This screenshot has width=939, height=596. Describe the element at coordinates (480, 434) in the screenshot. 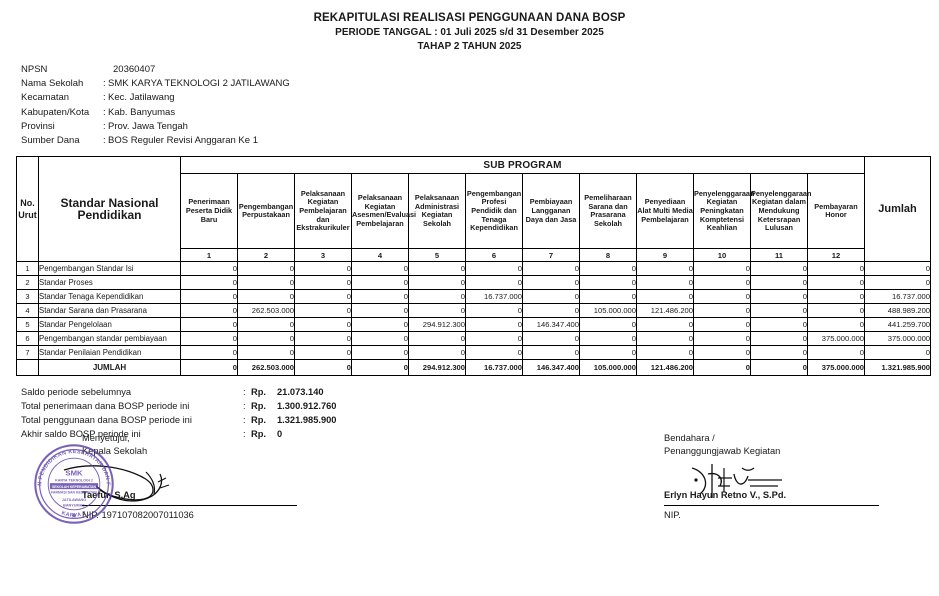

I see `summary-line: Akhir saldo BOSP periode ini: Rp. 0` at that location.